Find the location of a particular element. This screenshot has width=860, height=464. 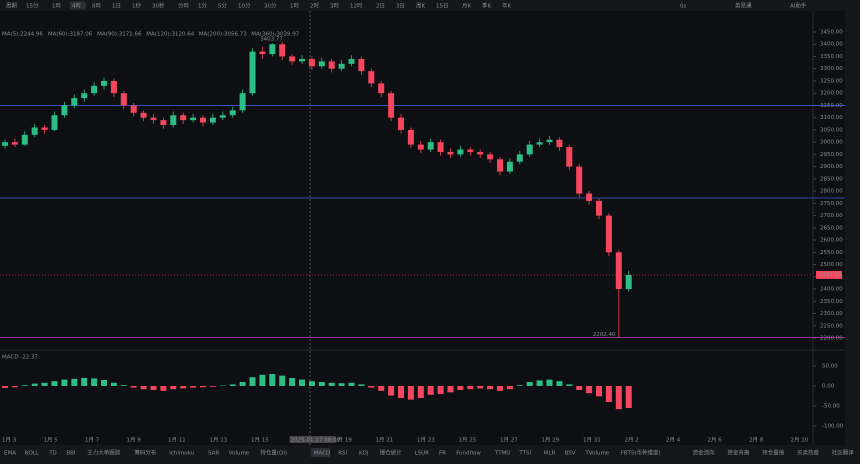

indicator-tab: TD is located at coordinates (52, 454).